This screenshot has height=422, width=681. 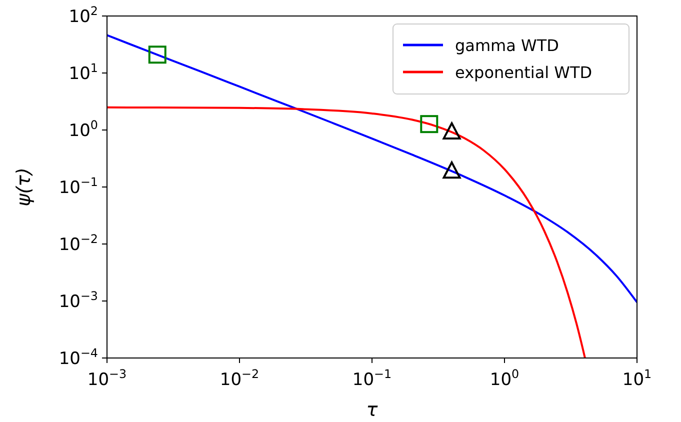 I want to click on x-tick-label: 10$^{0}$, so click(x=505, y=378).